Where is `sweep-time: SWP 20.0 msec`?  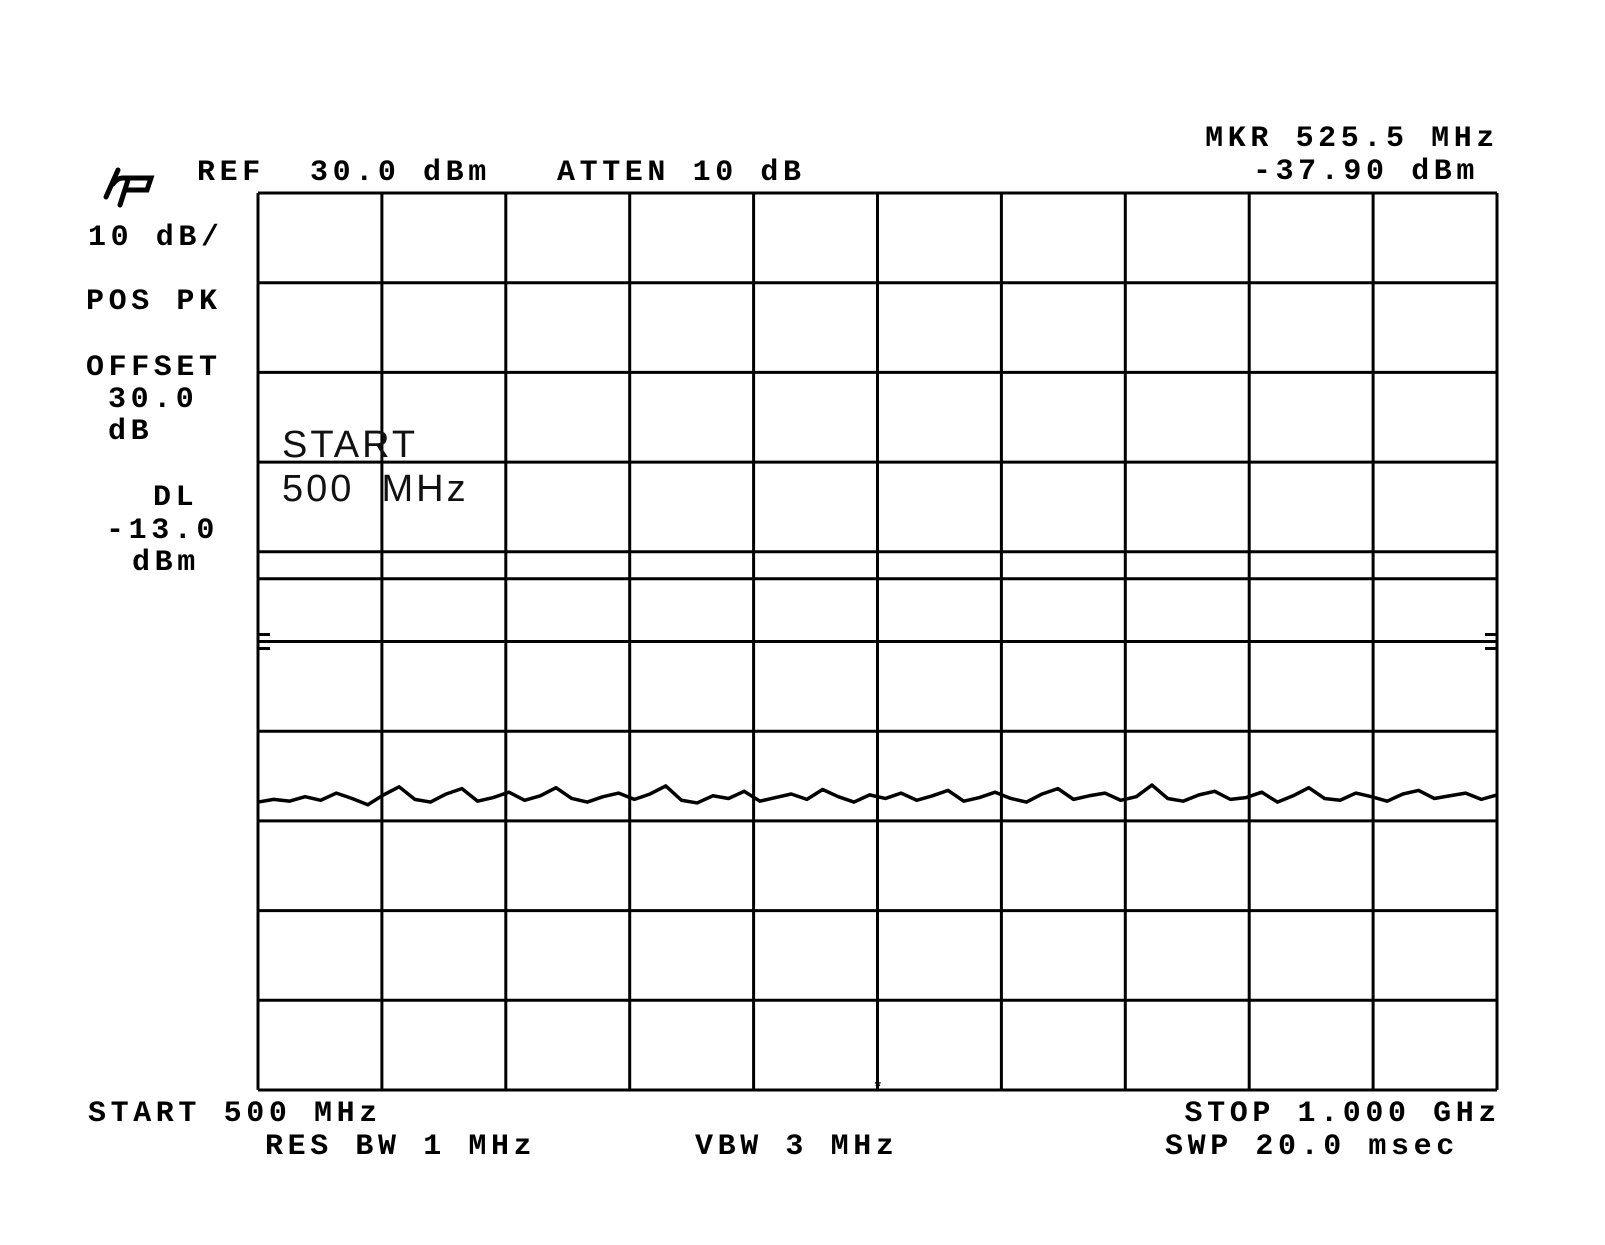 sweep-time: SWP 20.0 msec is located at coordinates (1312, 1147).